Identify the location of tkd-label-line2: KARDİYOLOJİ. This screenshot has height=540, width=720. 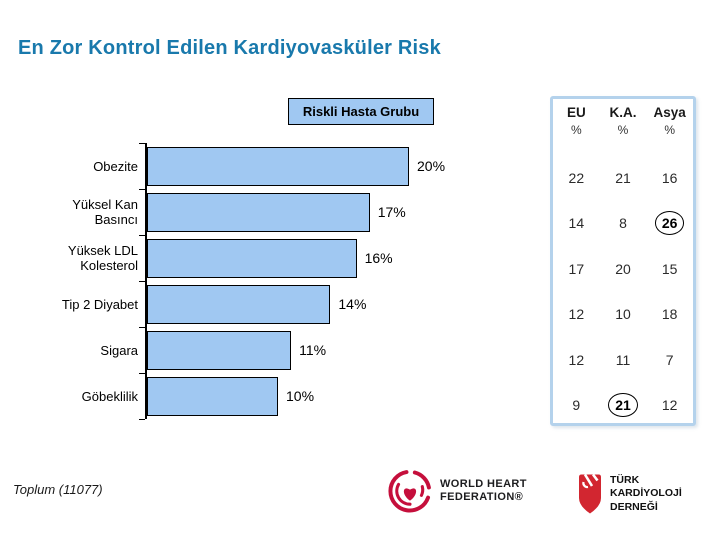
(646, 493).